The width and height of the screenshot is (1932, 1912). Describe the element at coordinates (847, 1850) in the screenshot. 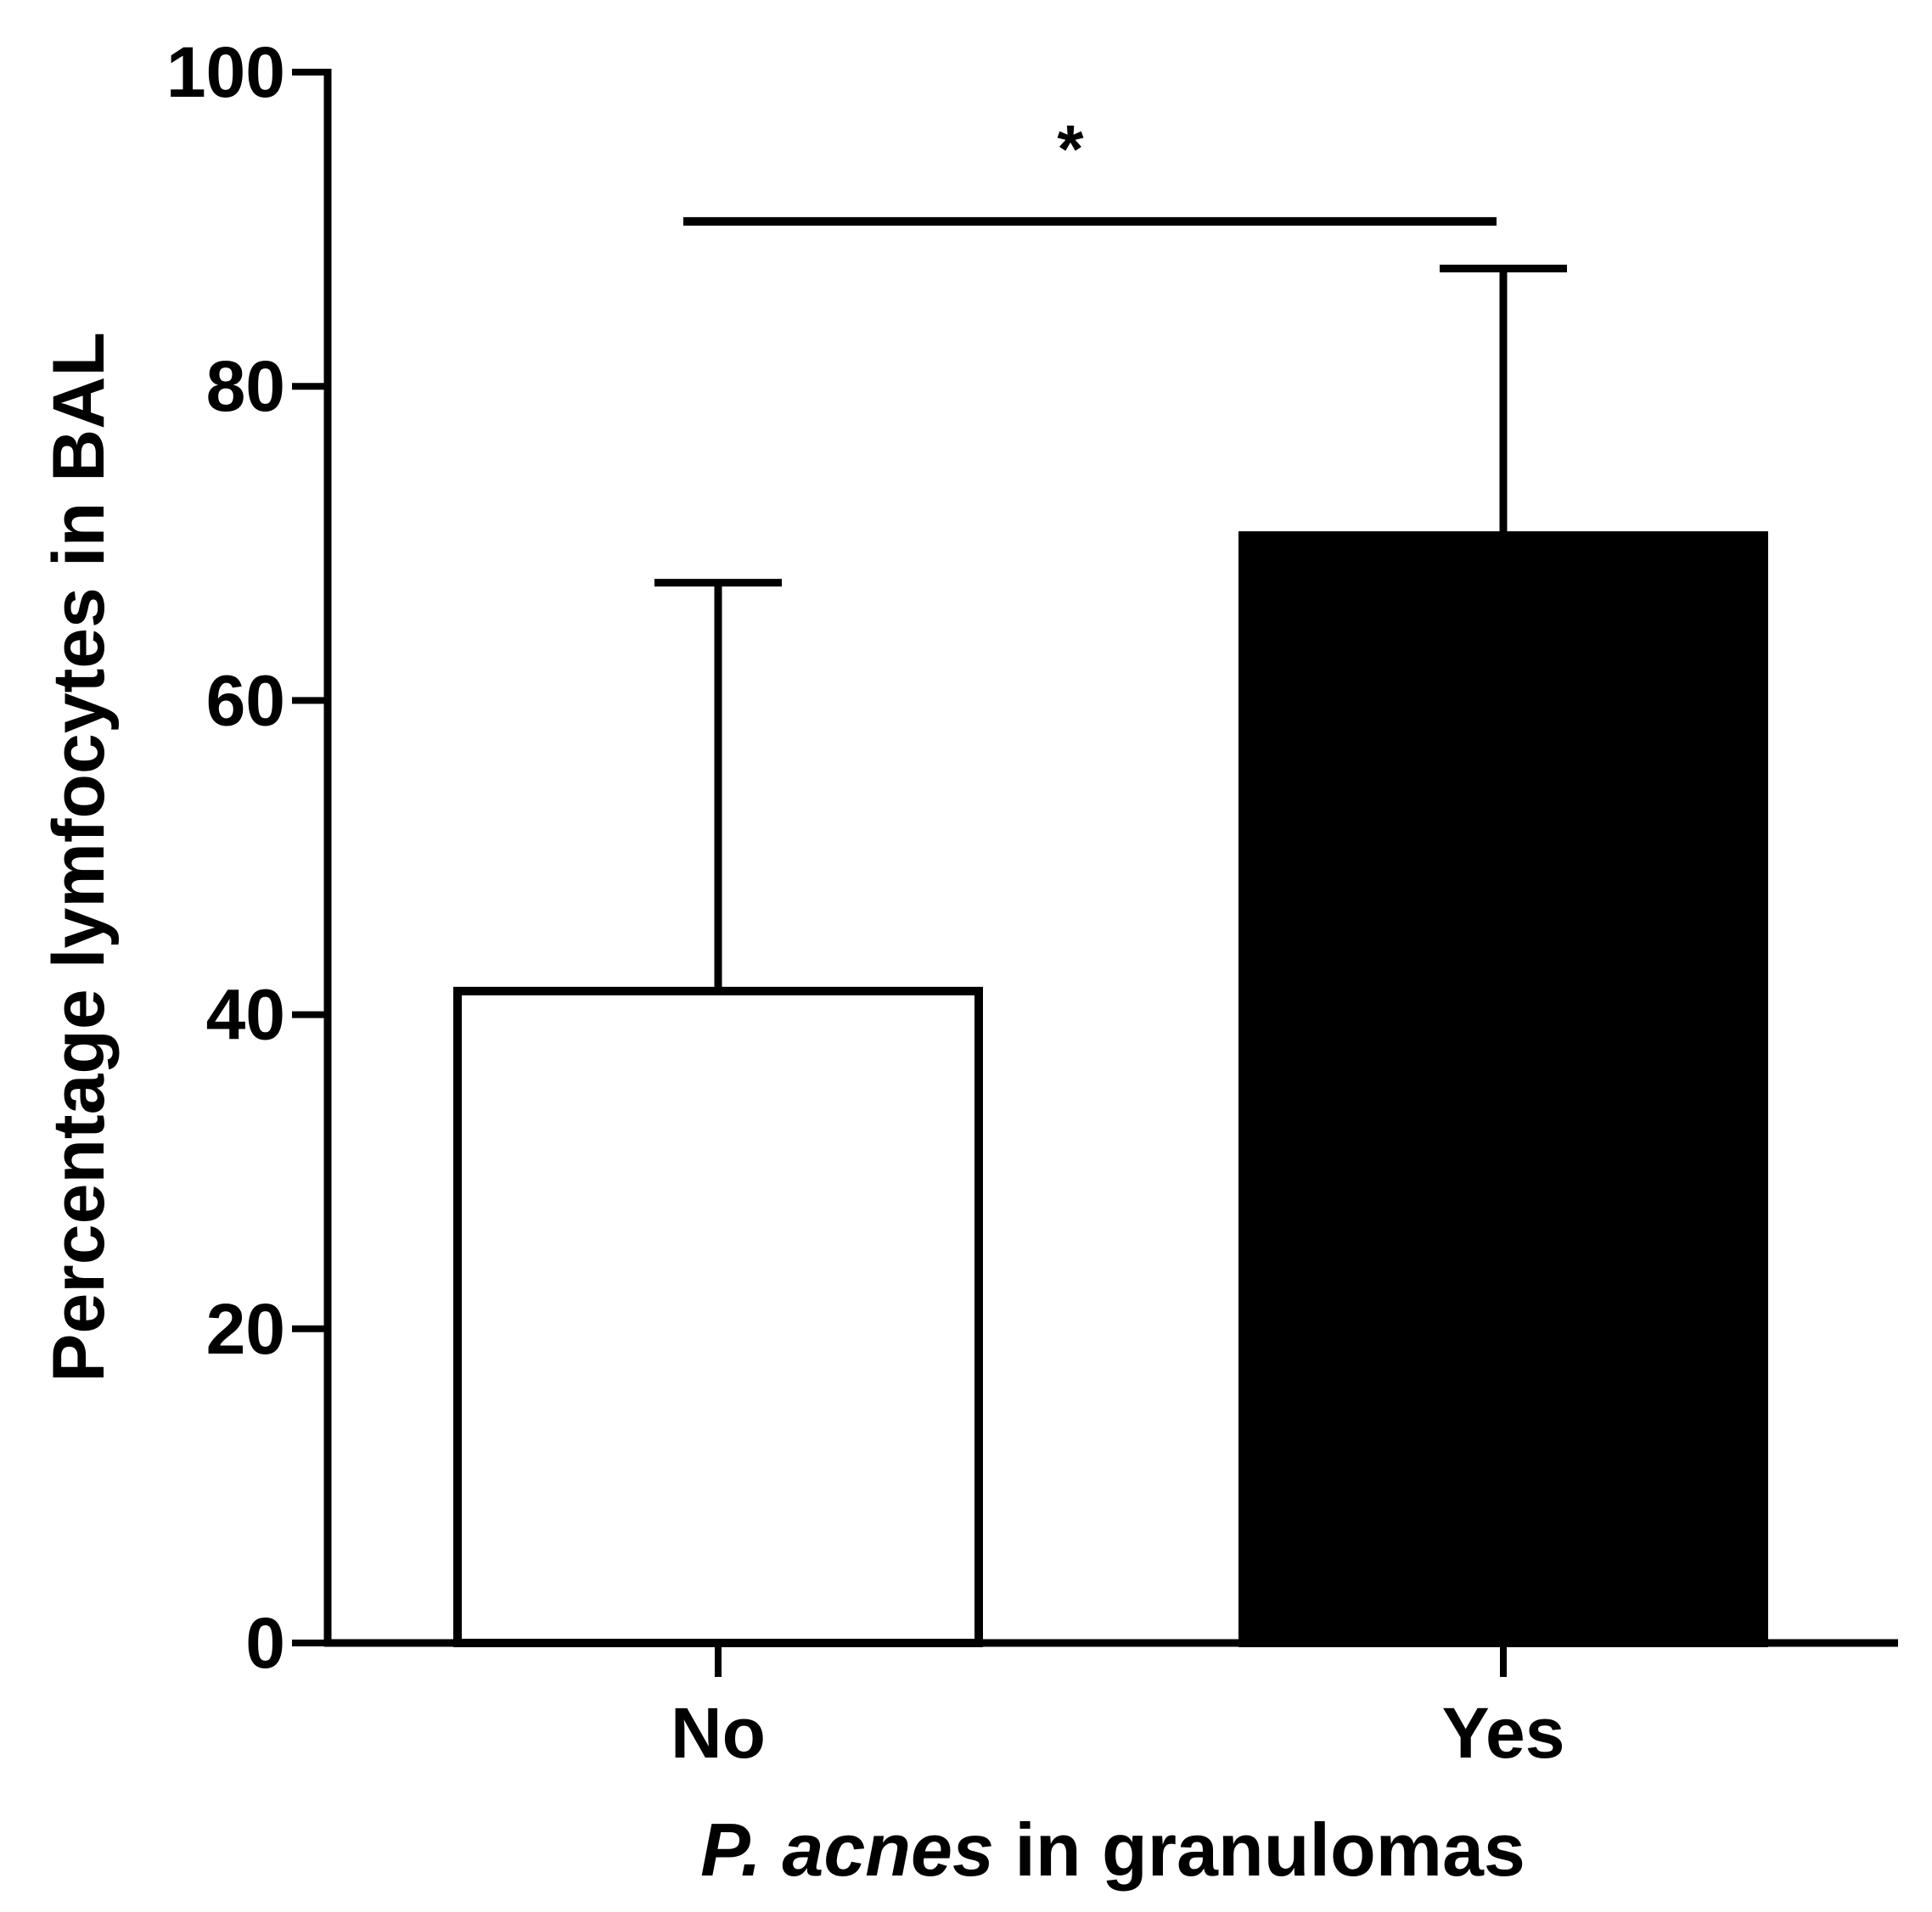

I see `x-axis-label-italic: P. acnes` at that location.